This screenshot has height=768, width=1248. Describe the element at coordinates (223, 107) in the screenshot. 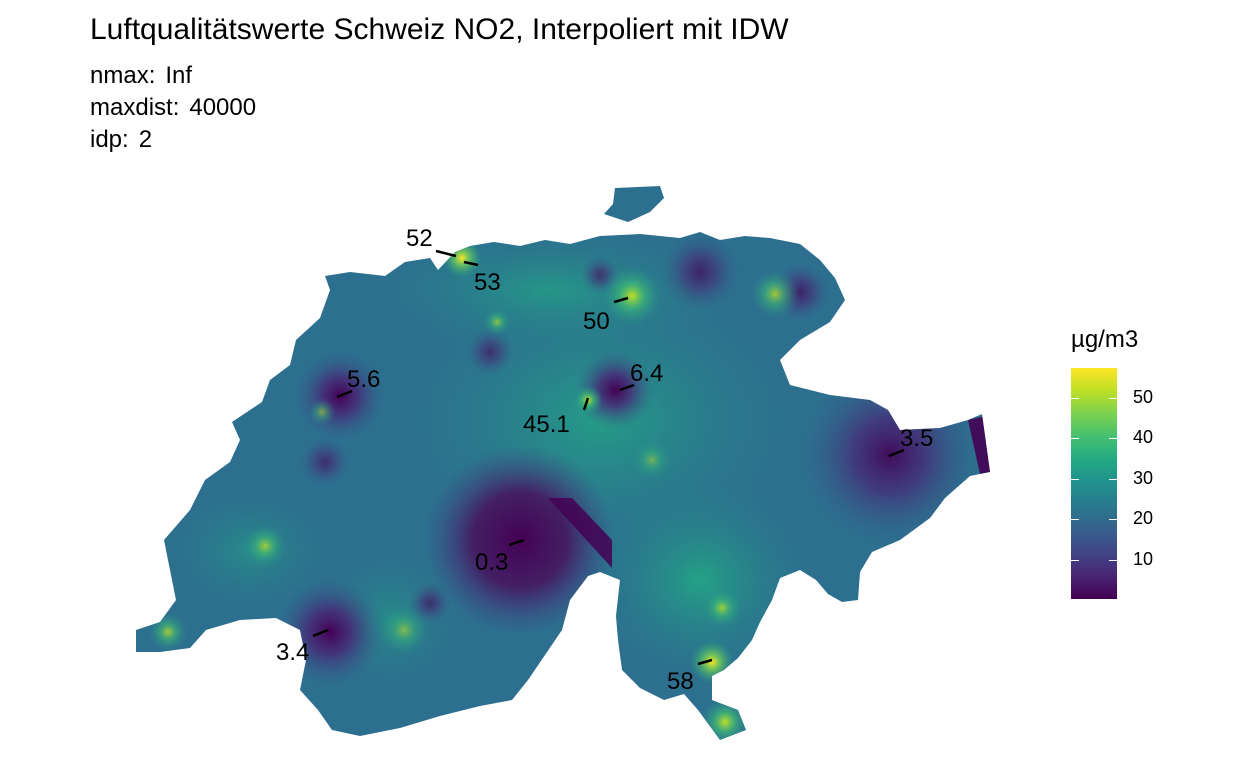

I see `param-maxdist-value: 40000` at that location.